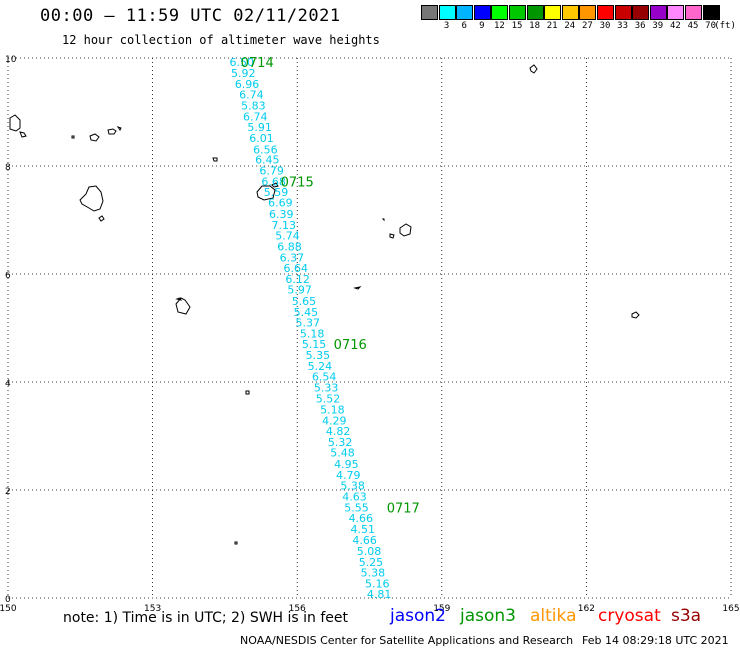  What do you see at coordinates (273, 182) in the screenshot?
I see `swh-value: 6.68` at bounding box center [273, 182].